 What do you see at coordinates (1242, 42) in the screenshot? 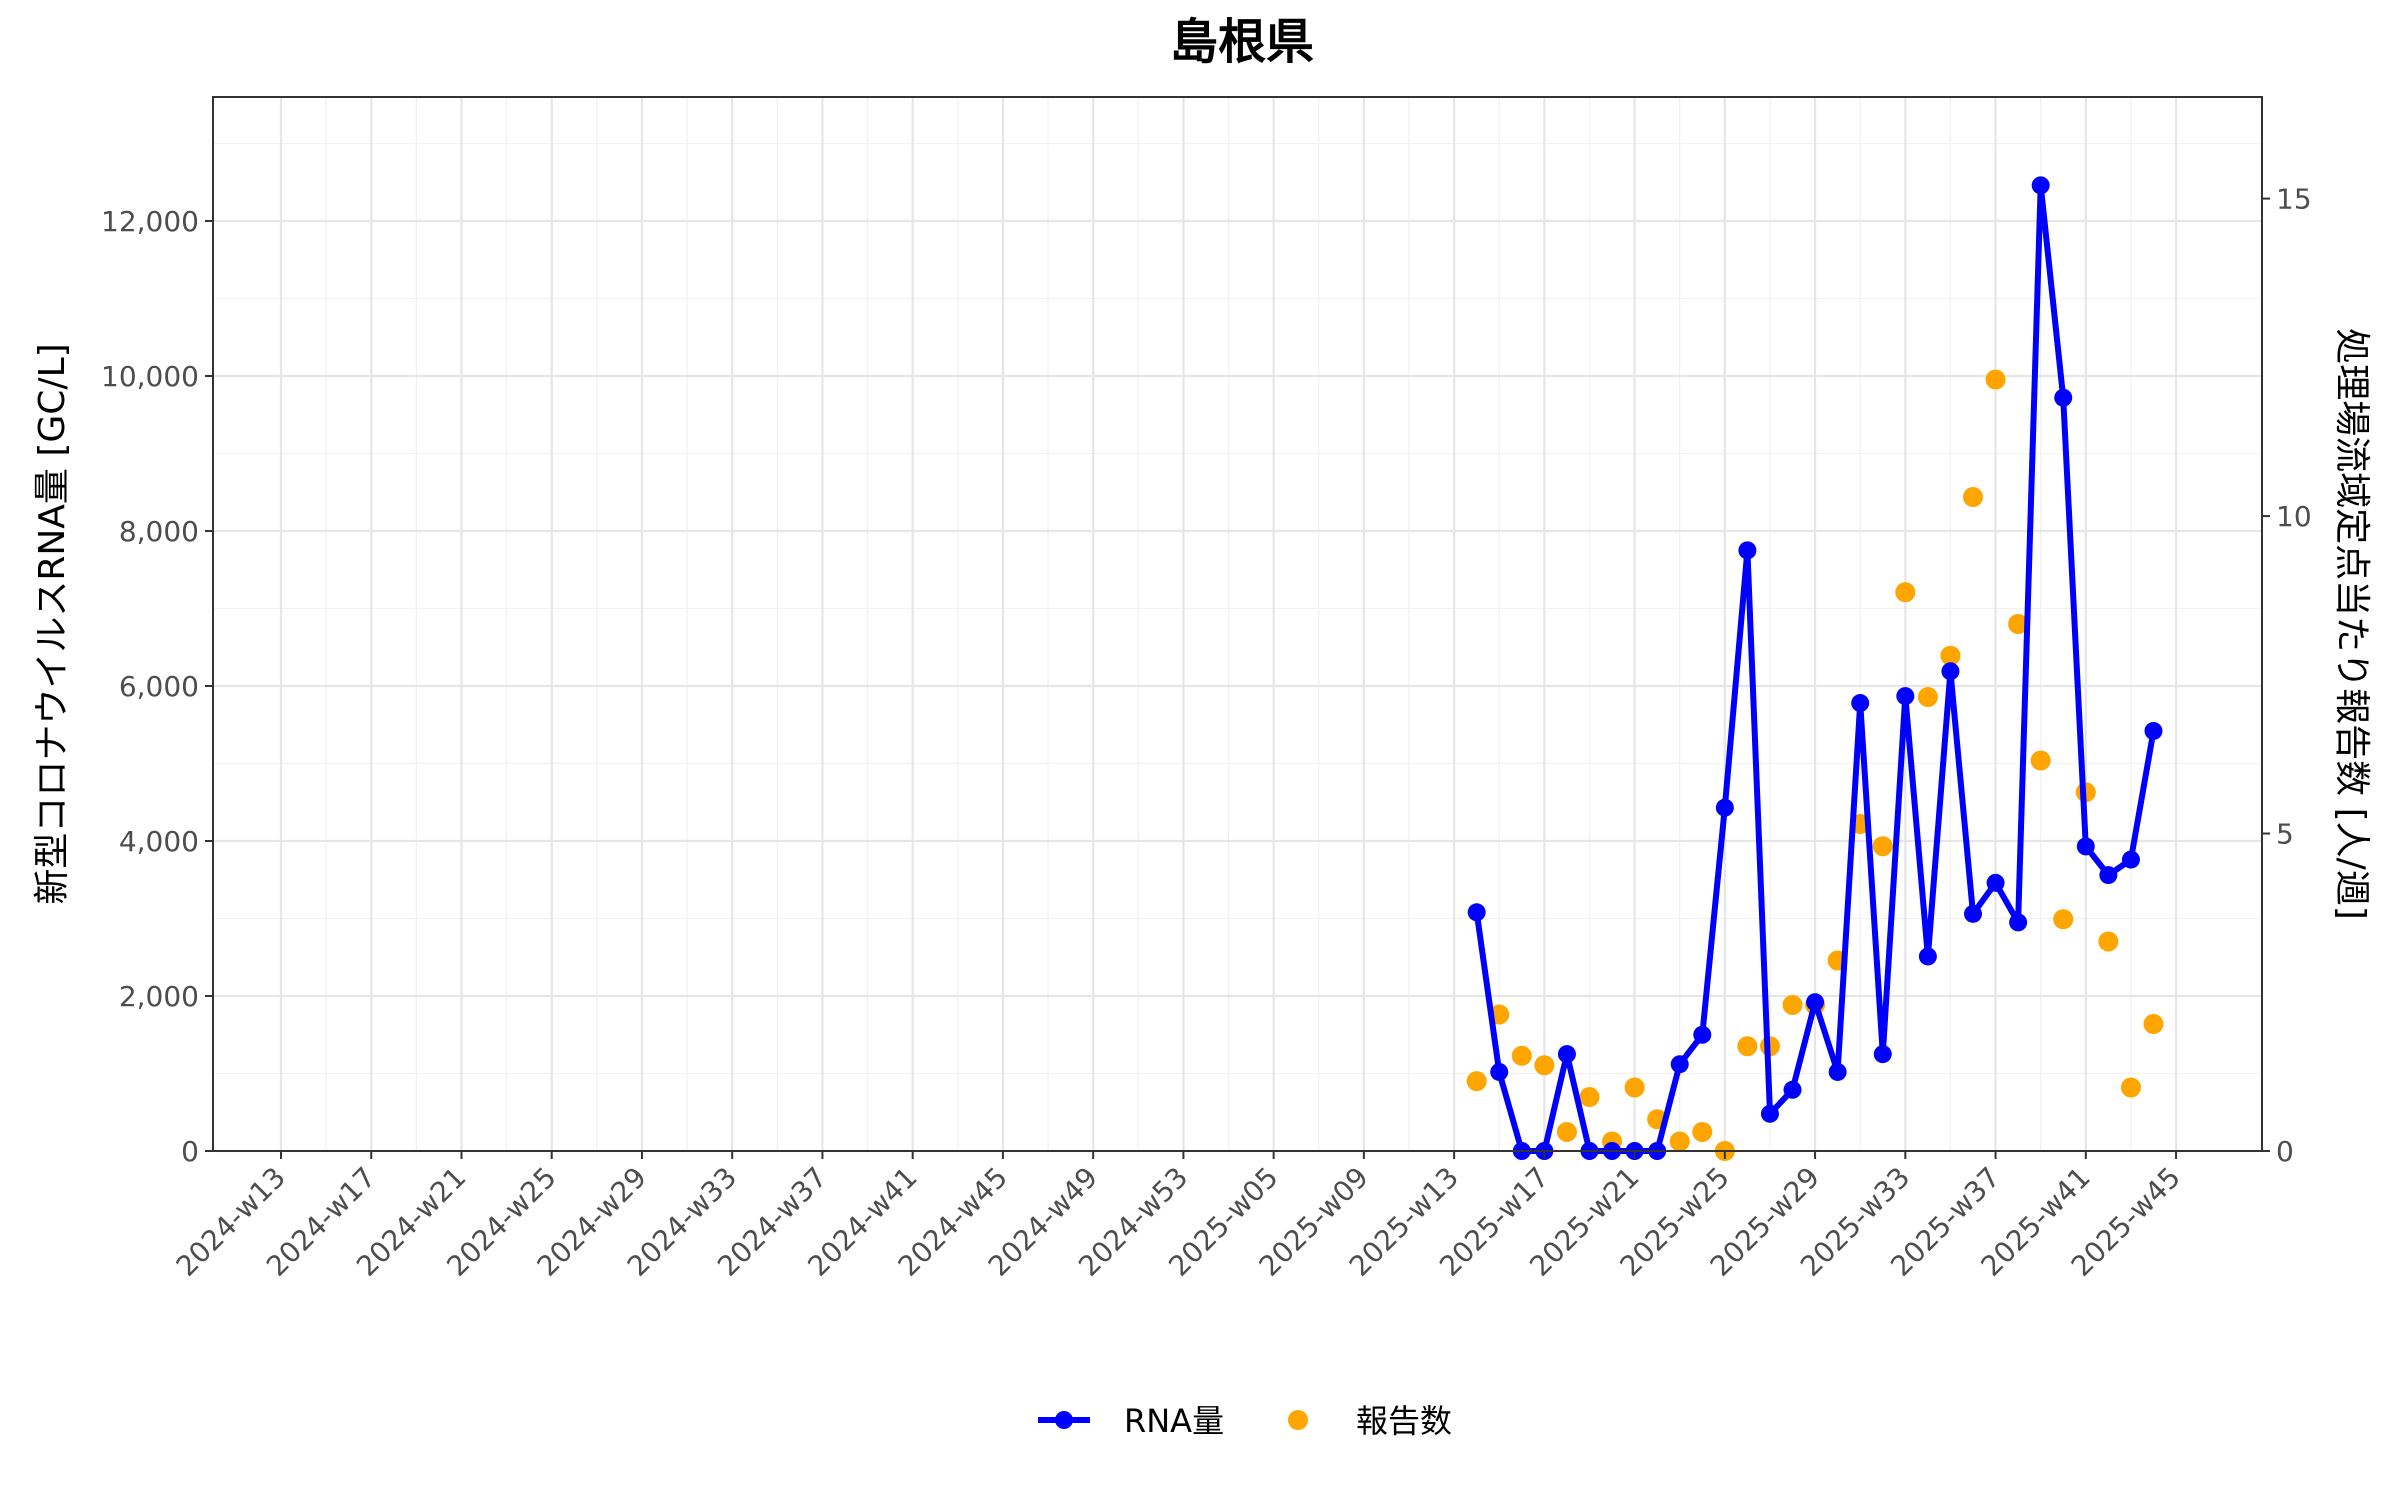
I see `chart-title: 島根県` at bounding box center [1242, 42].